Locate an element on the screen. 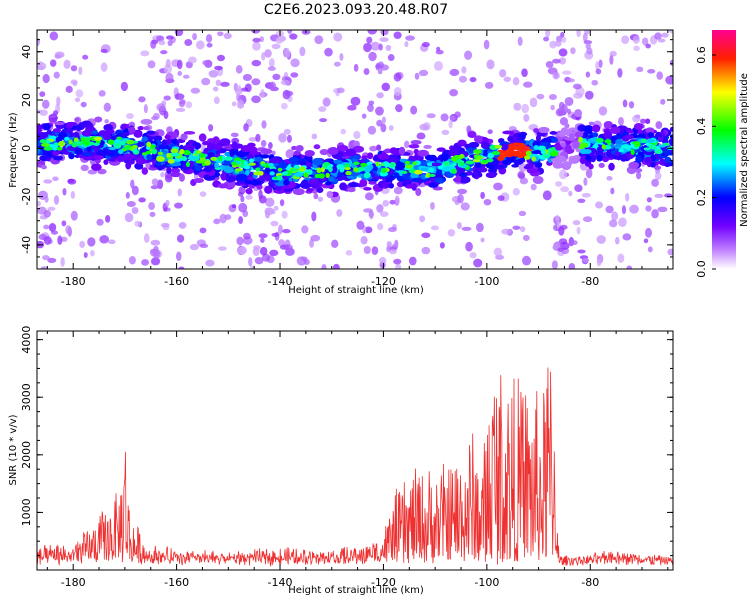  x-tick-label: -160 is located at coordinates (176, 281).